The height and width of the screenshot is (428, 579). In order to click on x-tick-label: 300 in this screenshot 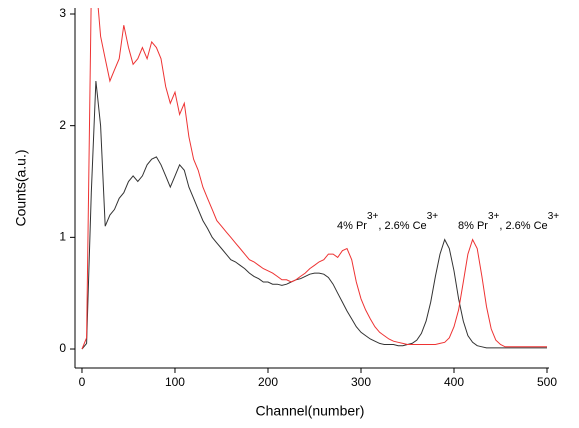, I will do `click(361, 382)`.